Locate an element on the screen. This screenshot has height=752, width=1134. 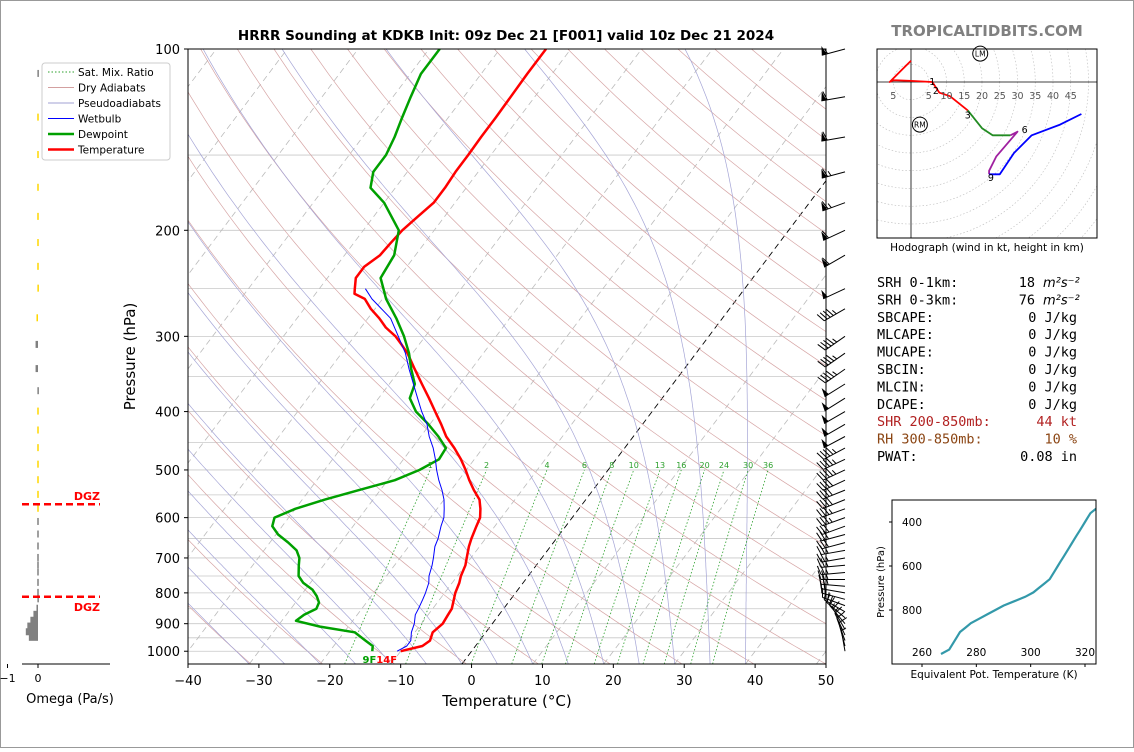
stat-label: MLCAPE: is located at coordinates (905, 335).